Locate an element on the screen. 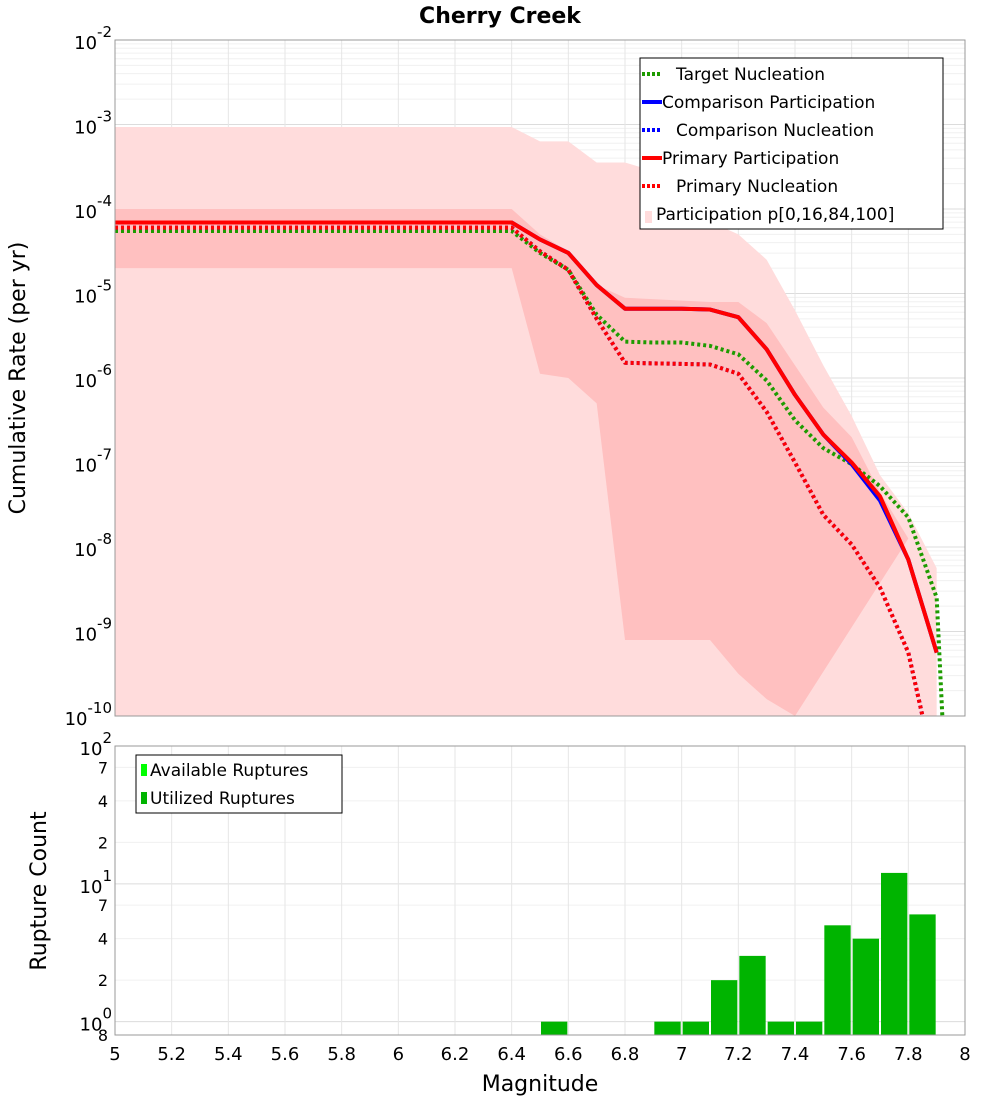 The width and height of the screenshot is (1000, 1100). legend-available-ruptures-label: Available Ruptures is located at coordinates (229, 771).